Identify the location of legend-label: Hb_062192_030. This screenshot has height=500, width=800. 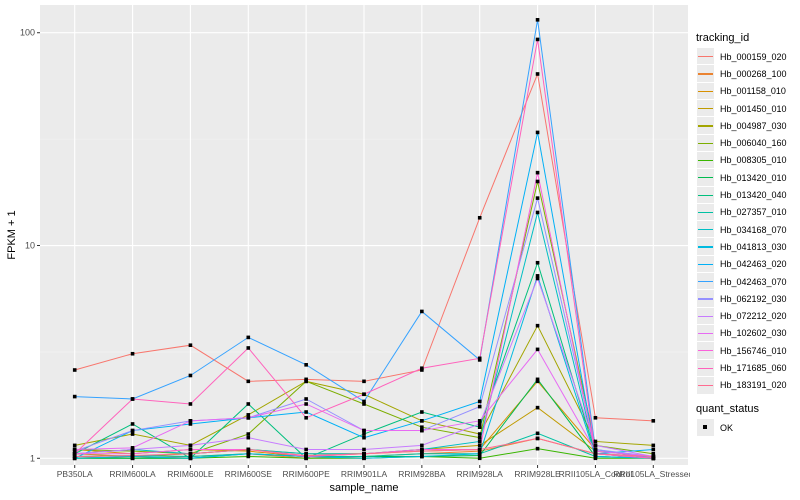
(753, 298).